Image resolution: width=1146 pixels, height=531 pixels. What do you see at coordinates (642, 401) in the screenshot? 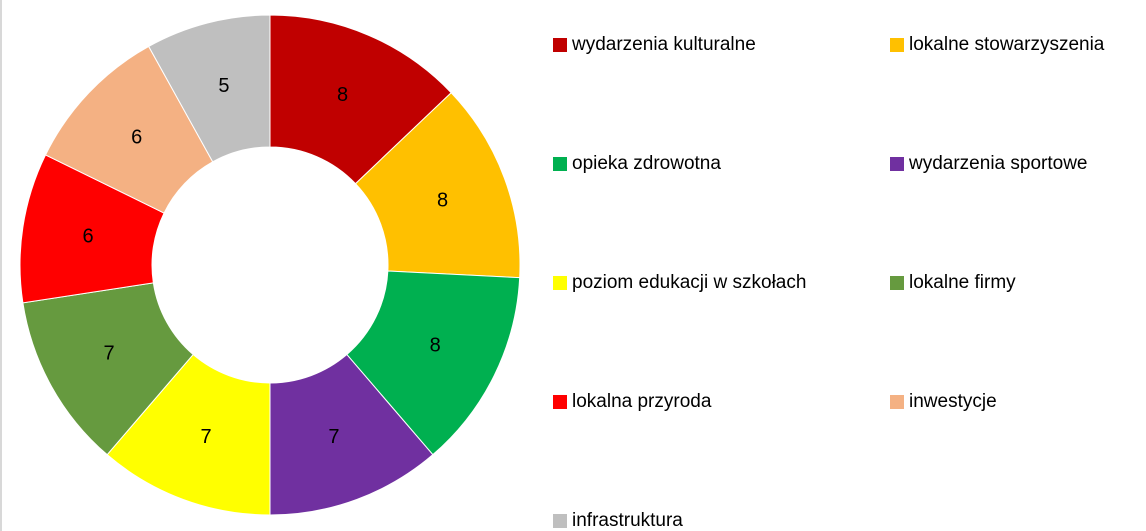
I see `legend-label: lokalna przyroda` at bounding box center [642, 401].